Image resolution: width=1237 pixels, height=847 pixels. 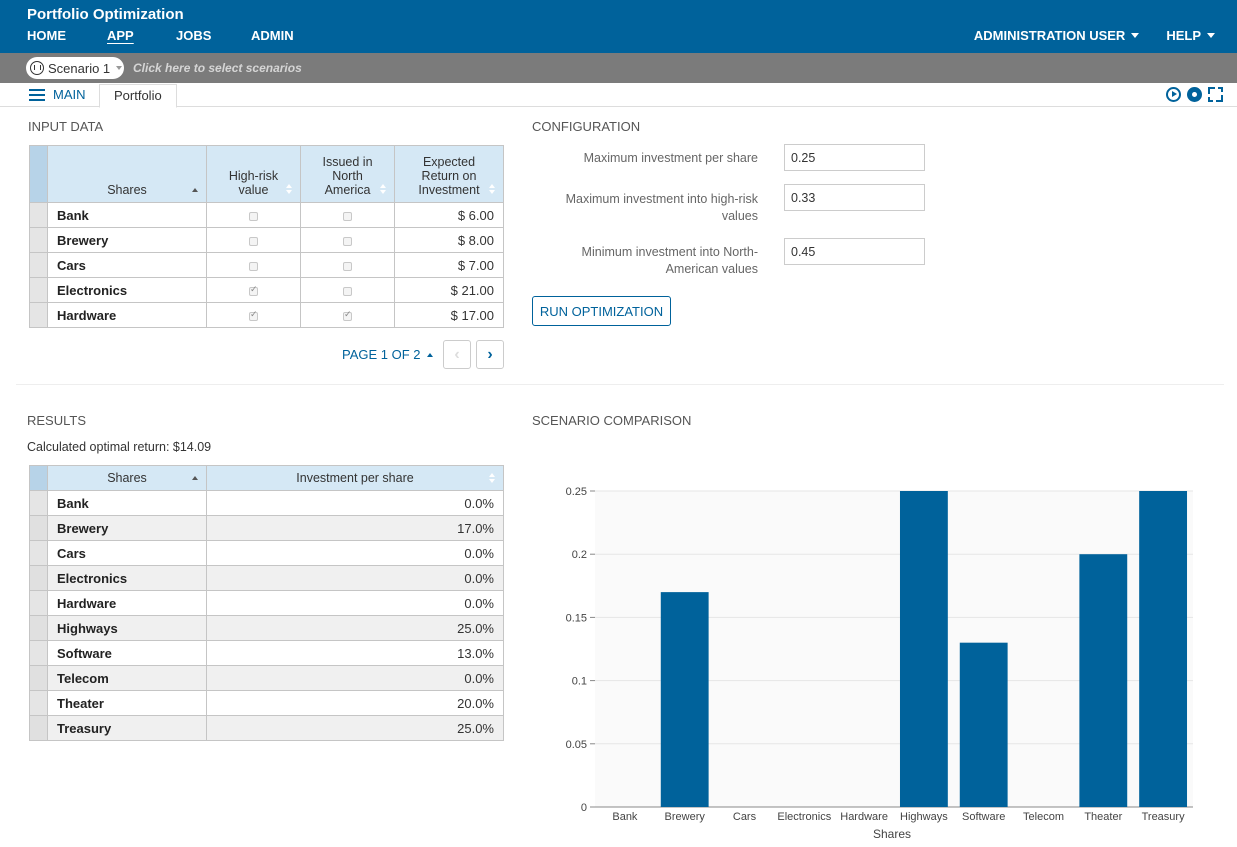 I want to click on table-row: Brewery 17.0%, so click(x=266, y=528).